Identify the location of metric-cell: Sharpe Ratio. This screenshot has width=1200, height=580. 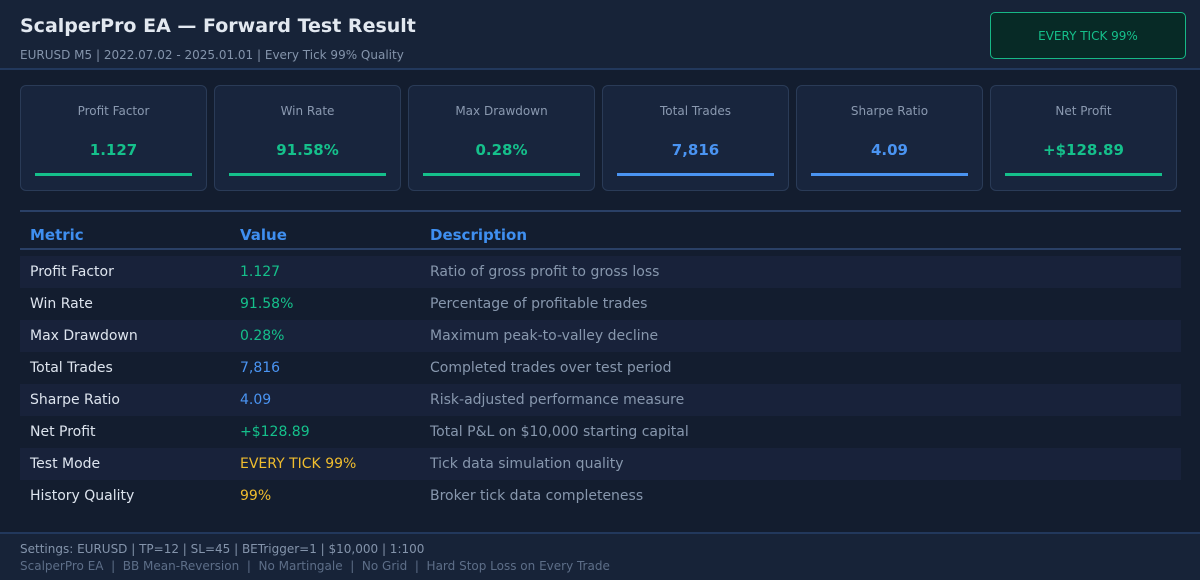
(75, 400).